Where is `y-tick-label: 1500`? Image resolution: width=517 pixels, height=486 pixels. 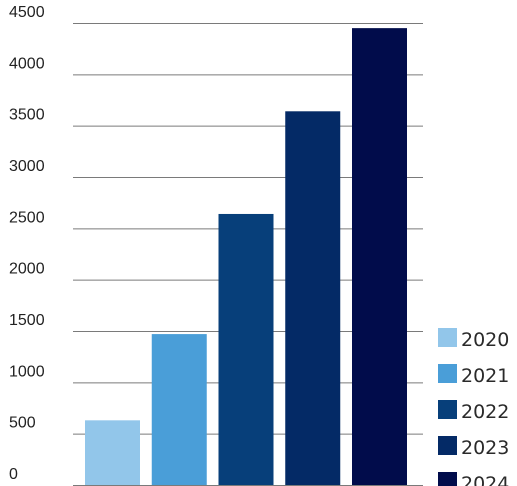 y-tick-label: 1500 is located at coordinates (27, 320).